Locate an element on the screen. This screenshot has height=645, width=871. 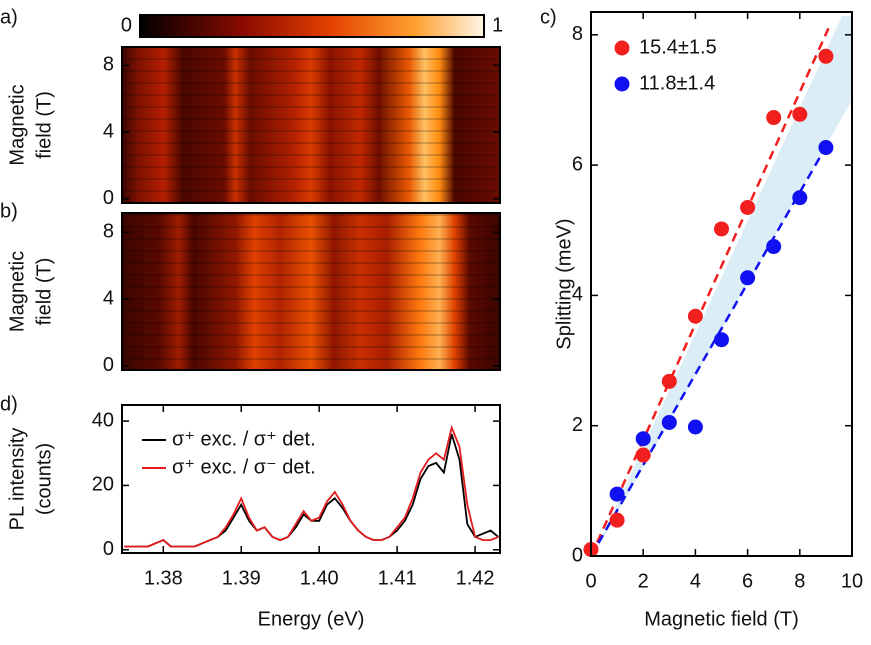
panel-label: b) is located at coordinates (9, 211).